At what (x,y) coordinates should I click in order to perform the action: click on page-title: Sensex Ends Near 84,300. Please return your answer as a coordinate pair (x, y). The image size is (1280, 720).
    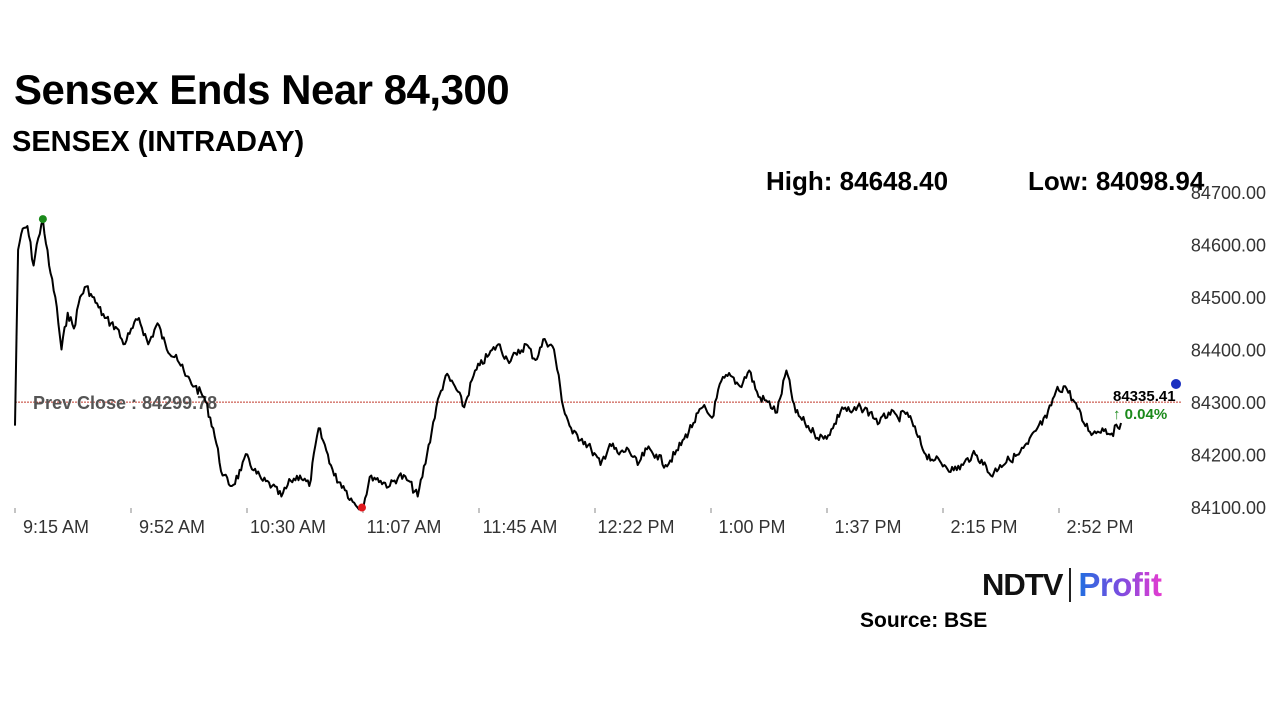
    Looking at the image, I should click on (262, 89).